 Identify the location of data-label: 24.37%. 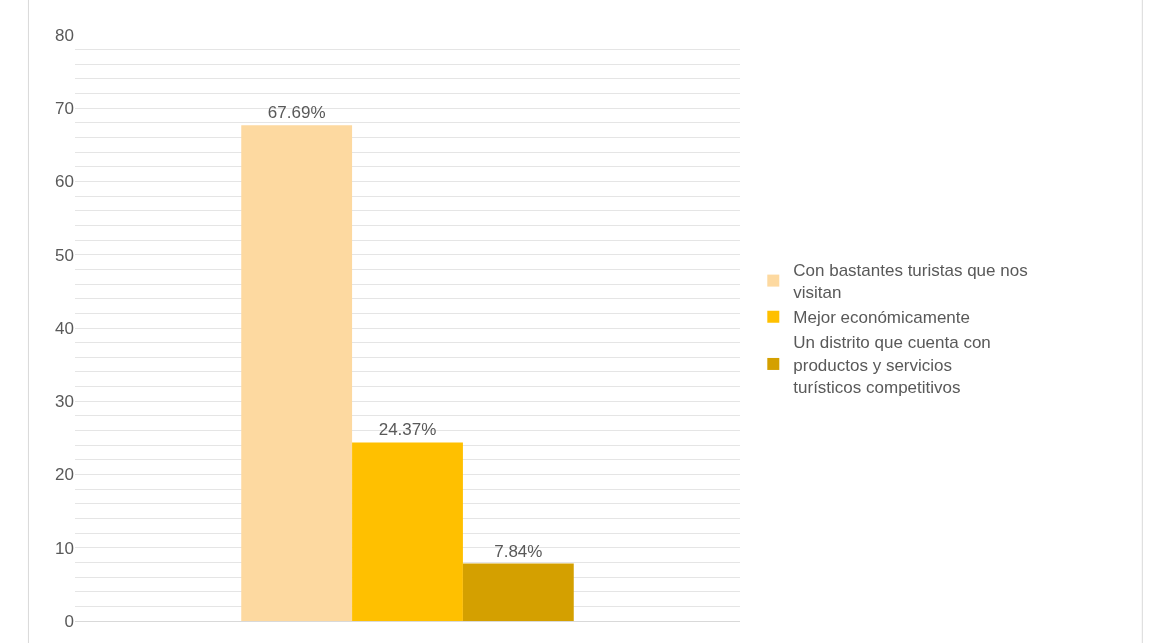
(407, 430).